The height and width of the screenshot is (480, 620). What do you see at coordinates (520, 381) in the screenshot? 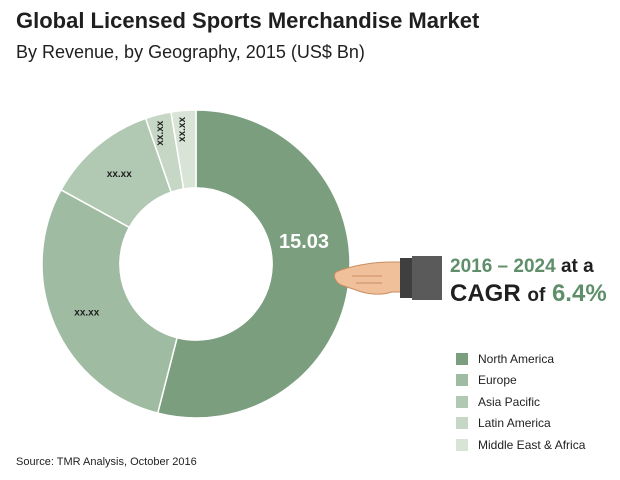
I see `legend-item: Europe` at bounding box center [520, 381].